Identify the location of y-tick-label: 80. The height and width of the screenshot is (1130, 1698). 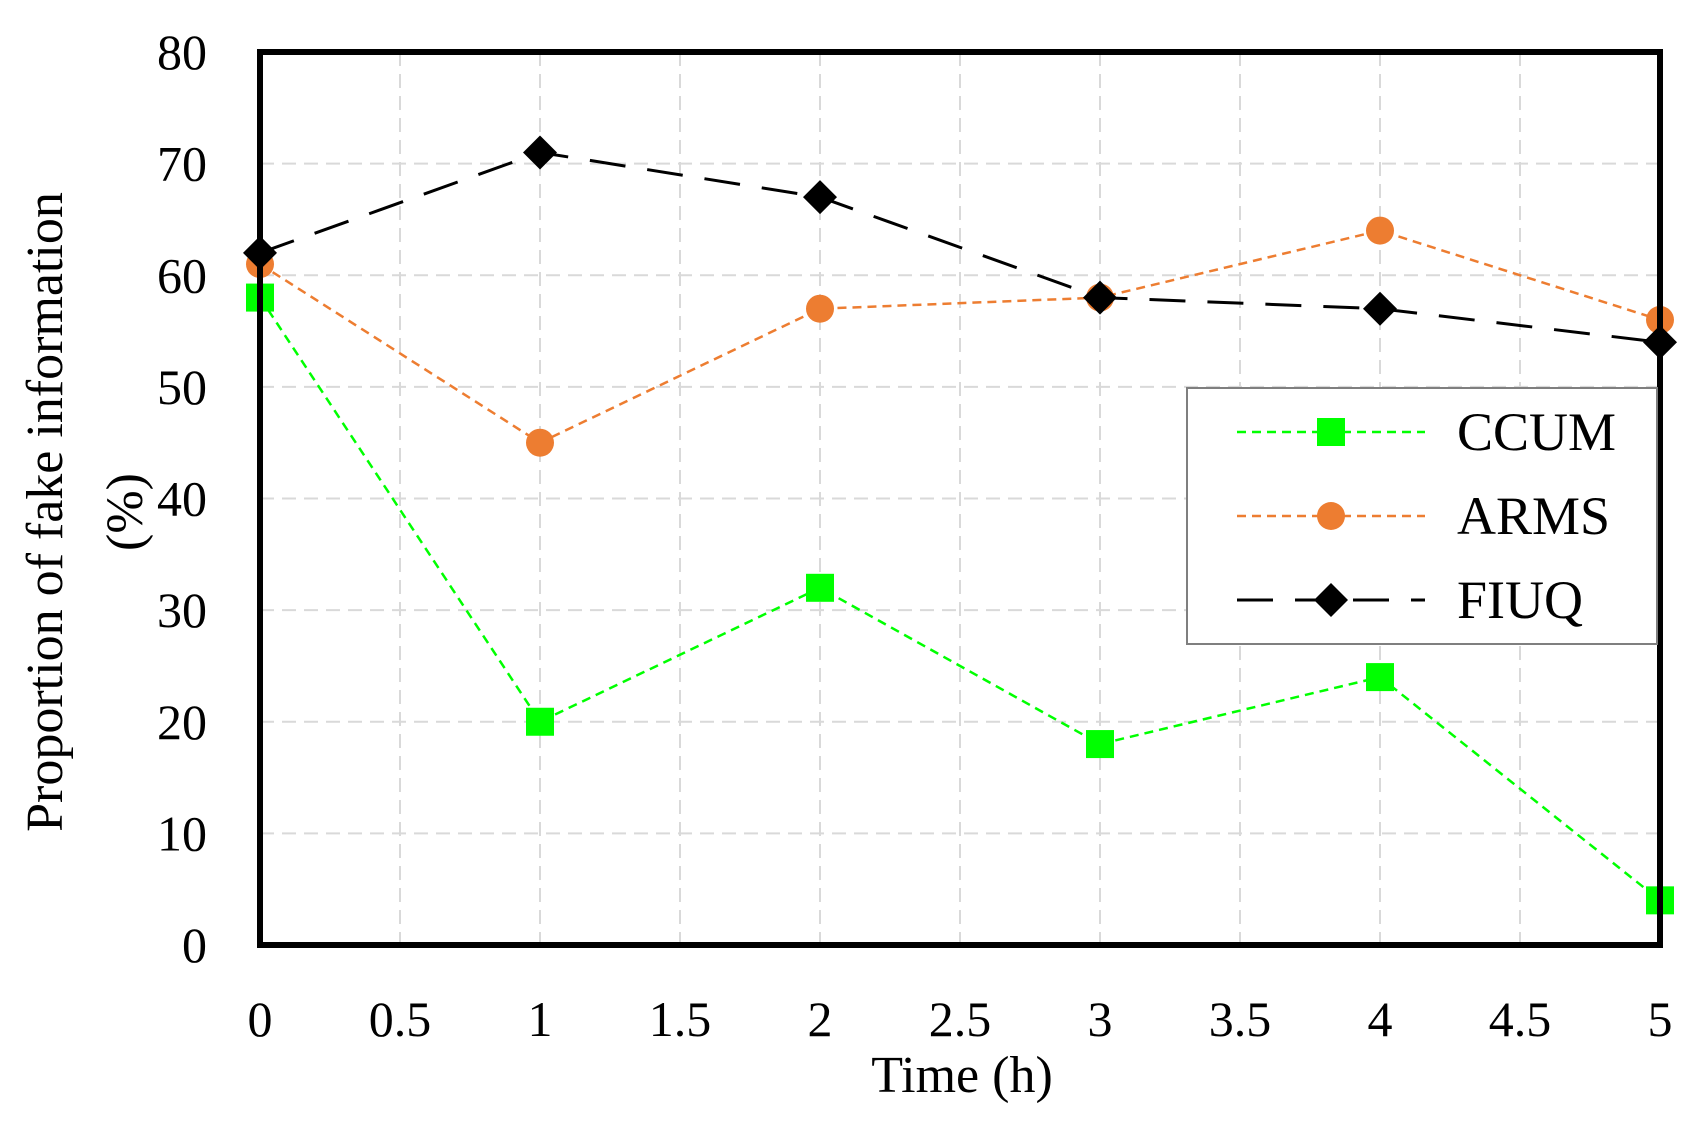
(182, 52).